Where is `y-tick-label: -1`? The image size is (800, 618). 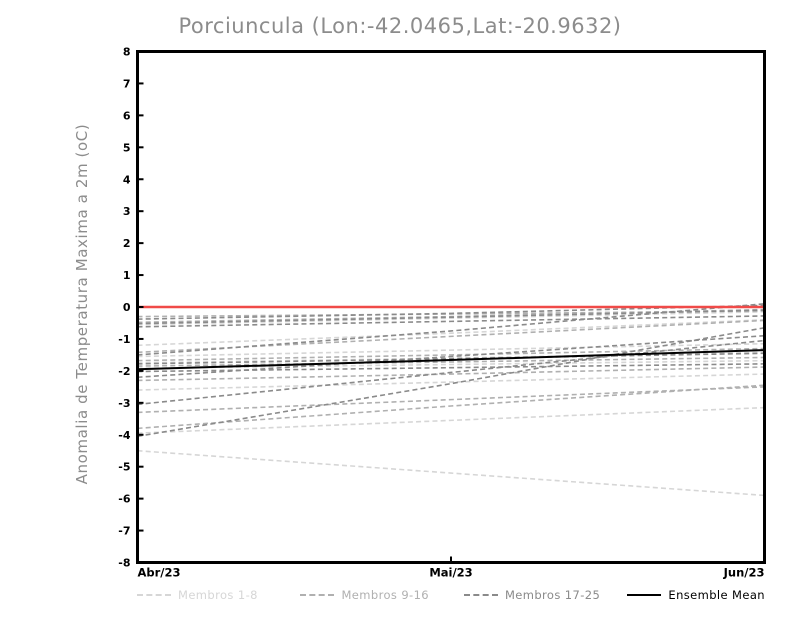
y-tick-label: -1 is located at coordinates (124, 339).